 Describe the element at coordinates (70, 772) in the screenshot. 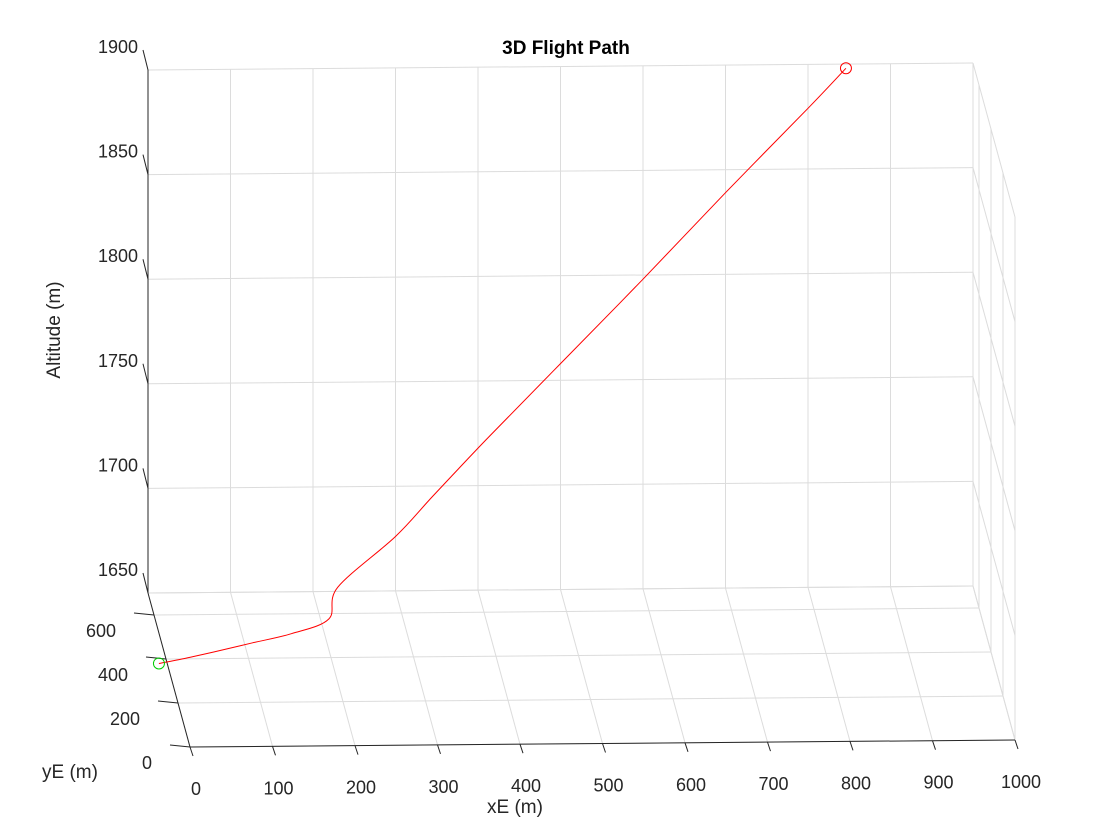

I see `y-axis-label: yE (m)` at that location.